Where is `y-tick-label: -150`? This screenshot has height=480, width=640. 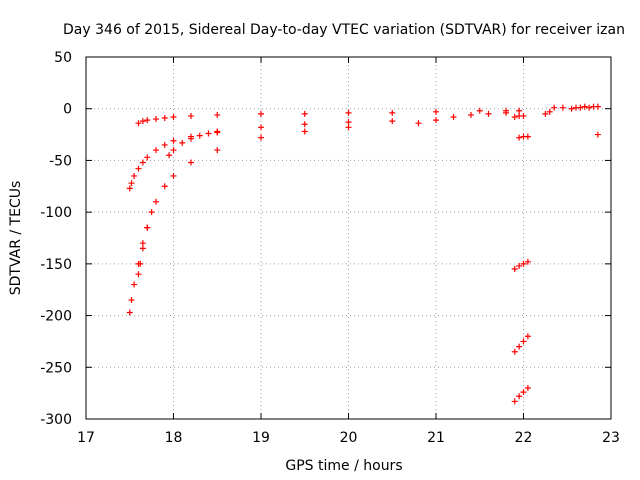 y-tick-label: -150 is located at coordinates (56, 265).